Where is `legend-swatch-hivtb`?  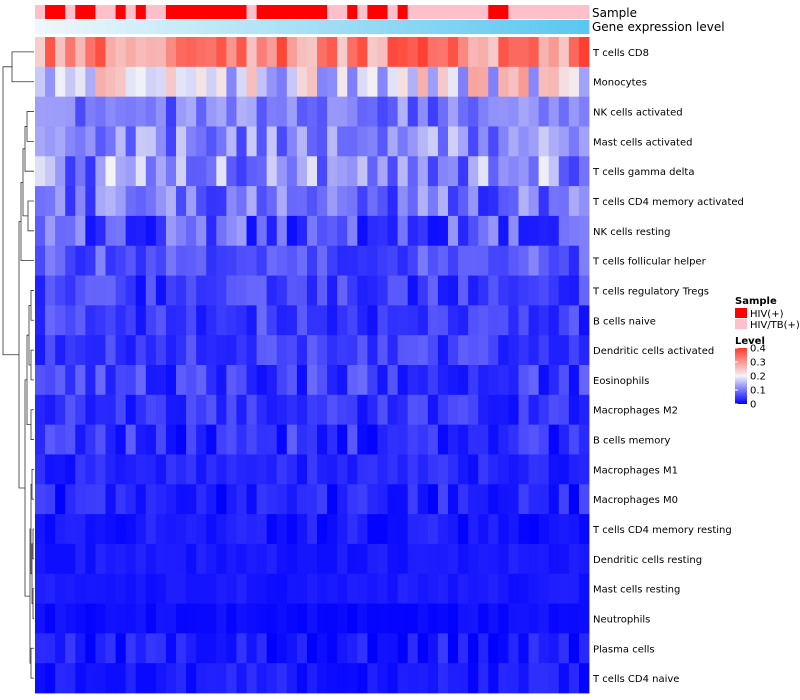
legend-swatch-hivtb is located at coordinates (741, 324).